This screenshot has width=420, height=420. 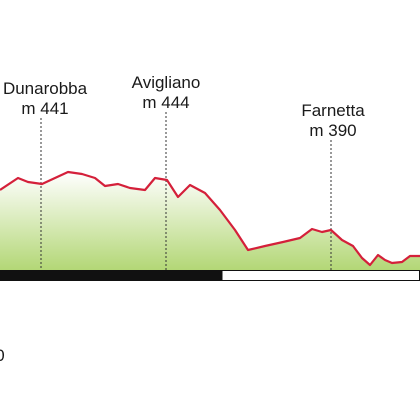 What do you see at coordinates (320, 275) in the screenshot?
I see `scale-bar-light` at bounding box center [320, 275].